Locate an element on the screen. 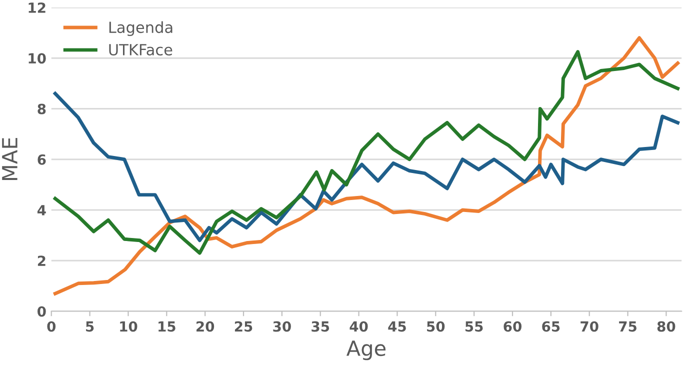  x-tick-label: 70 is located at coordinates (589, 326).